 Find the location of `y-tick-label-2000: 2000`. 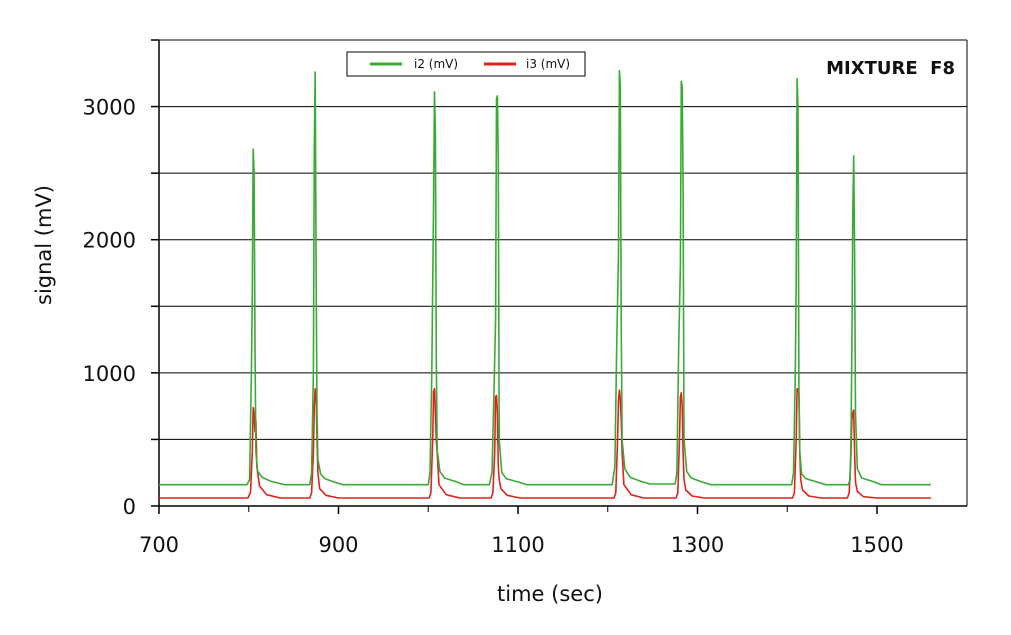

y-tick-label-2000: 2000 is located at coordinates (109, 241).